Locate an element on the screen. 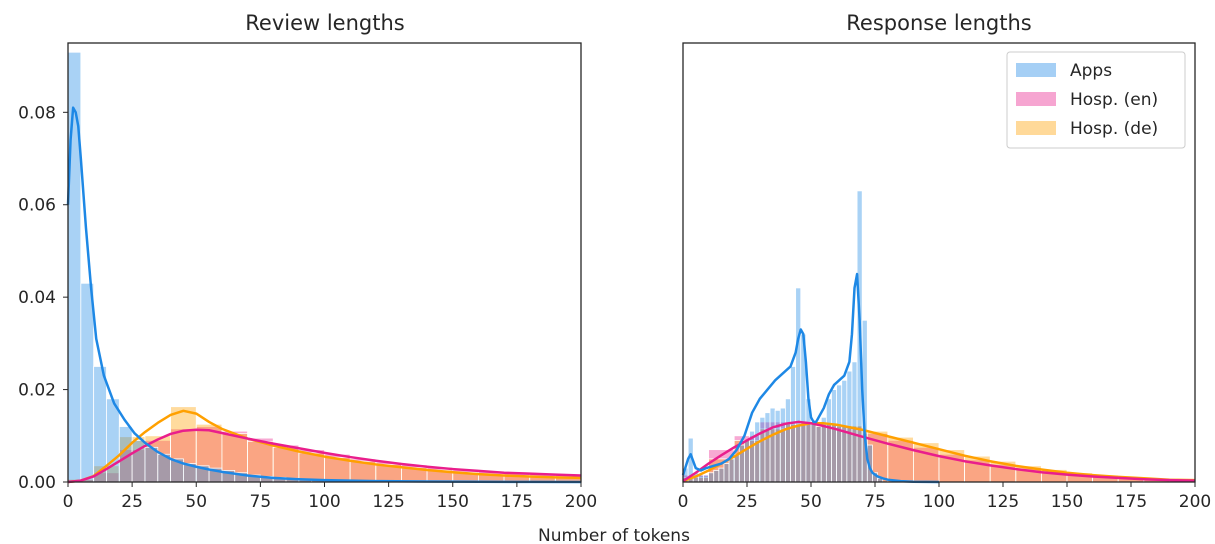  review-xtick-label-75: 75 is located at coordinates (261, 502).